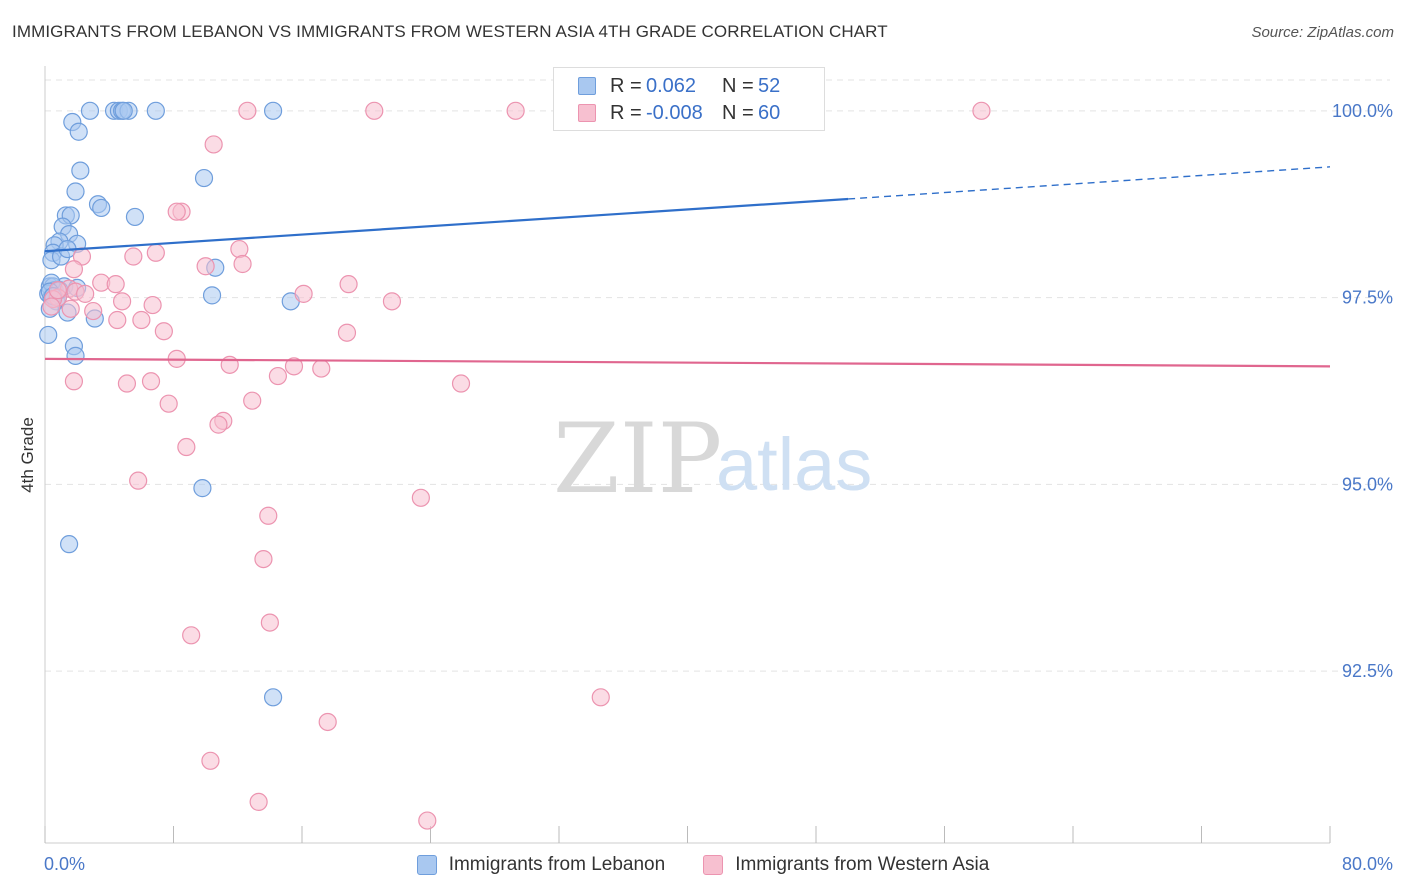  I want to click on y-tick-label: 95.0%, so click(1367, 484).